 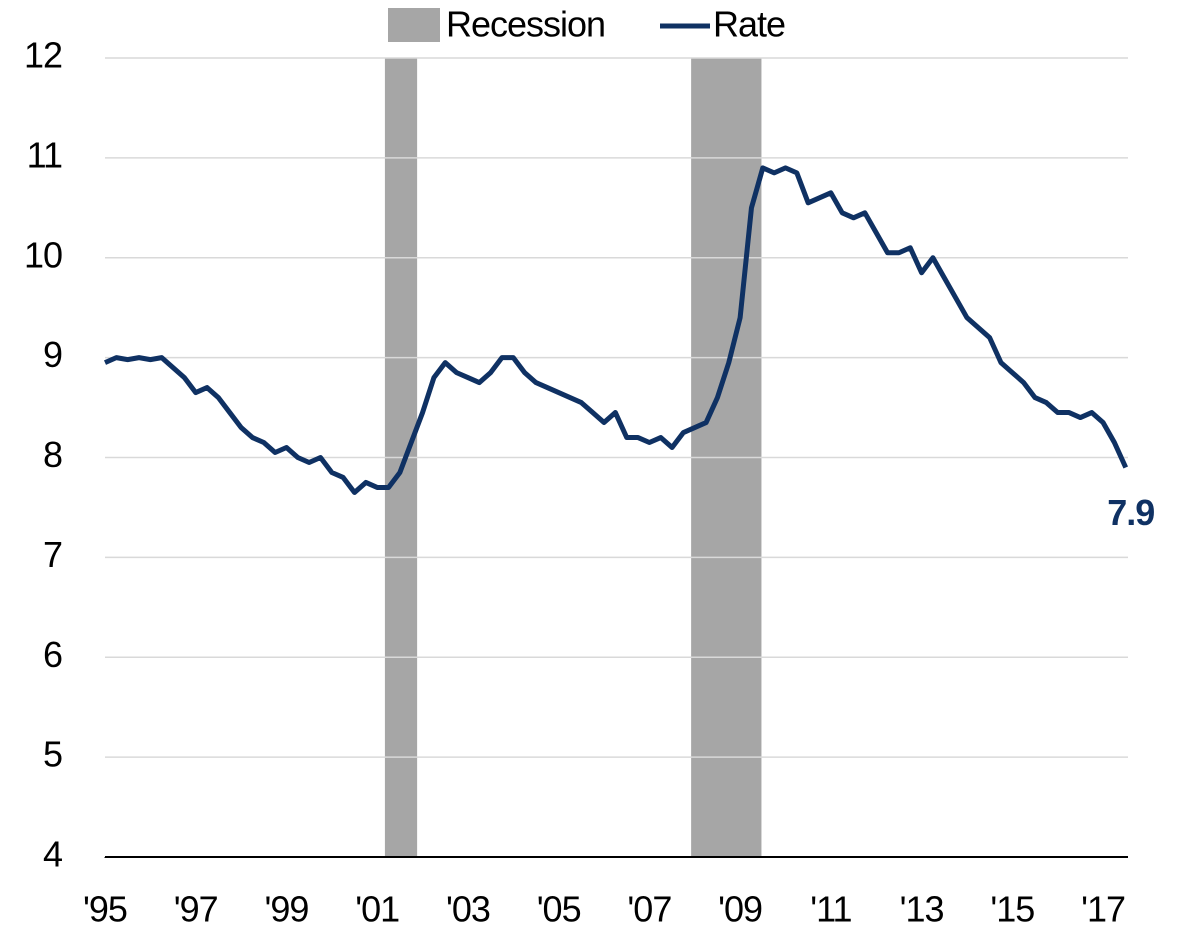 What do you see at coordinates (52, 654) in the screenshot?
I see `y-tick-label: 6` at bounding box center [52, 654].